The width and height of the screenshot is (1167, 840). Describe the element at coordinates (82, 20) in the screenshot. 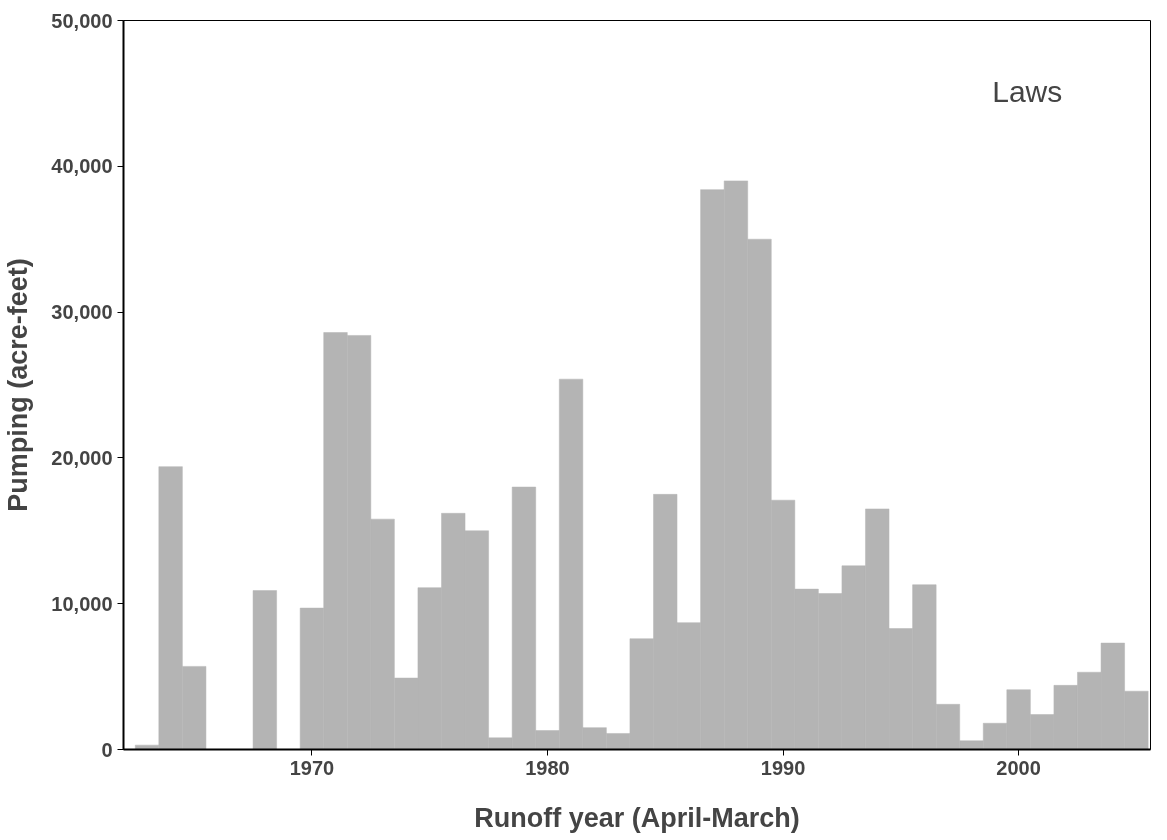

I see `y-tick-label: 50,000` at that location.